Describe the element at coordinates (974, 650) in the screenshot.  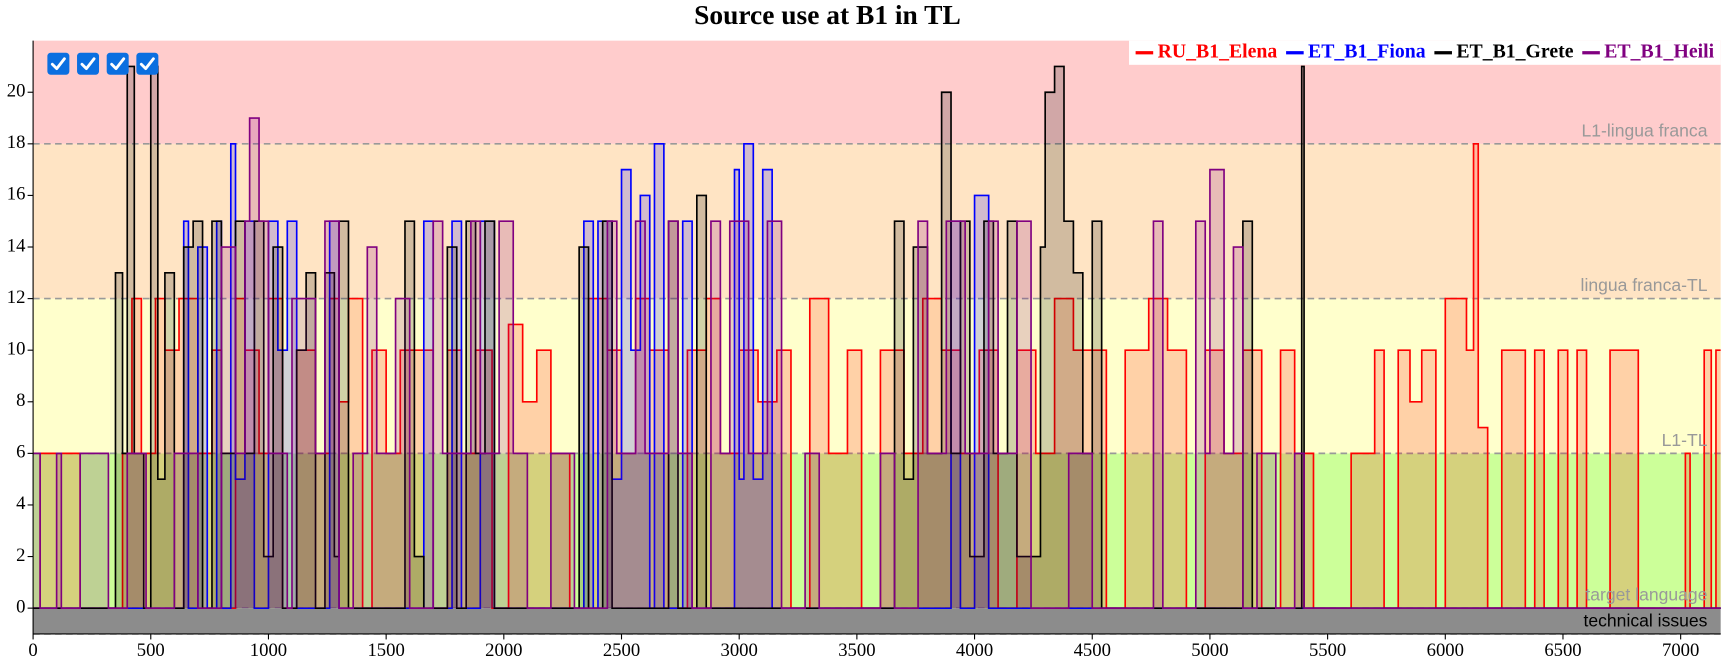
I see `x-tick-label: 4000` at that location.